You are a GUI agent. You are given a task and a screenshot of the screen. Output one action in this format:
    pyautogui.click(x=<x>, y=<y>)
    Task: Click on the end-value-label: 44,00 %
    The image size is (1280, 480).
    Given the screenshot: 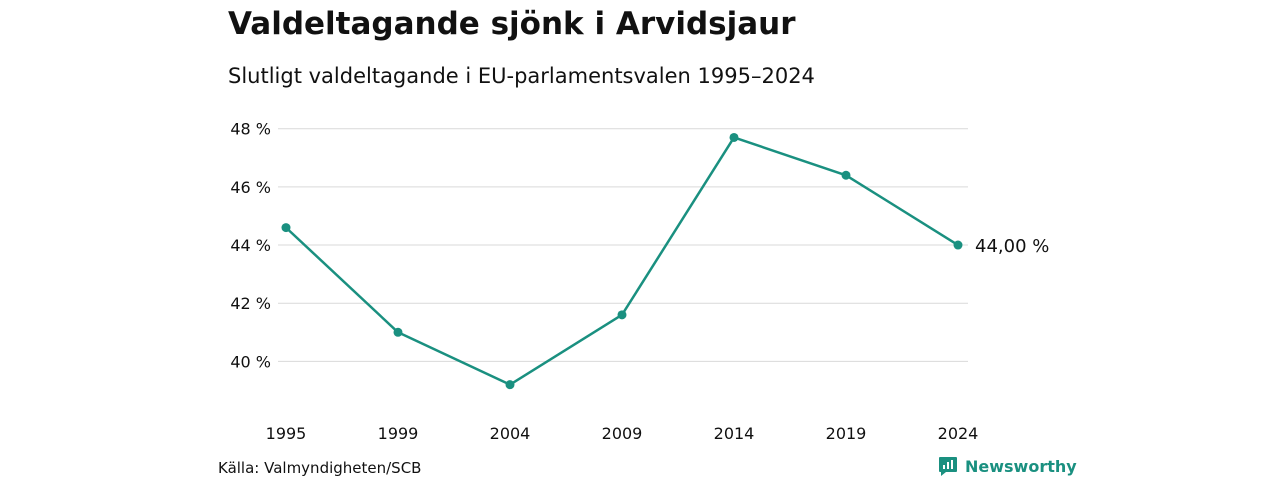 What is the action you would take?
    pyautogui.click(x=1012, y=246)
    